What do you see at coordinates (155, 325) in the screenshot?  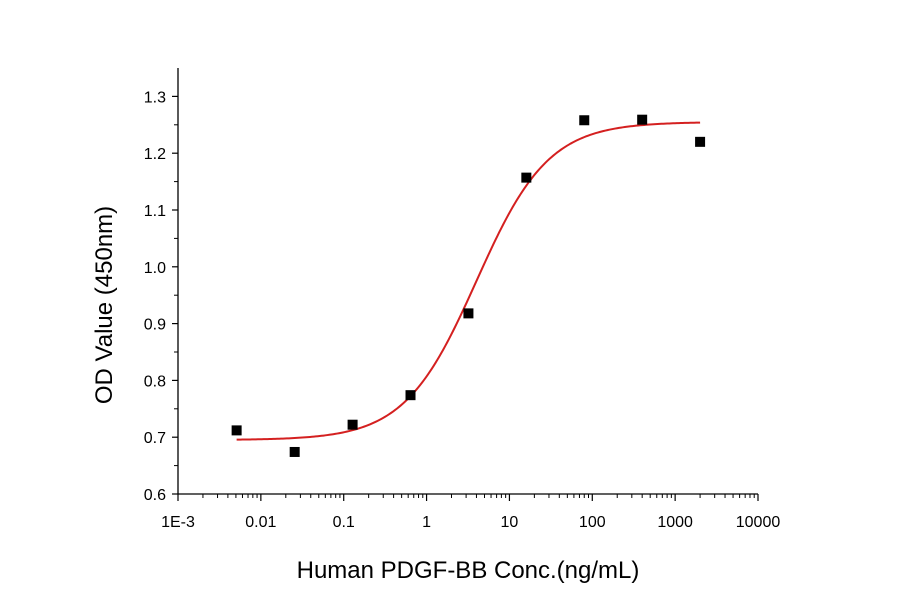 I see `y-tick-label: 0.9` at bounding box center [155, 325].